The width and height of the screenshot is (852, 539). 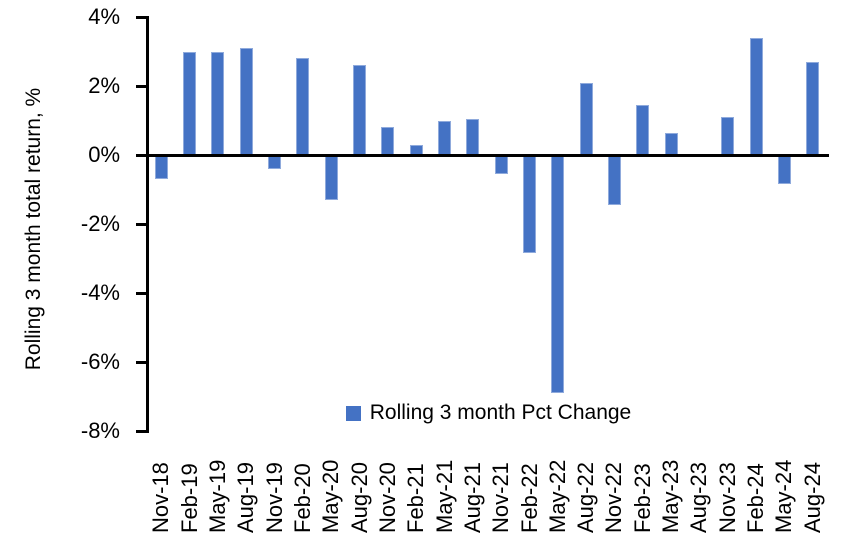 I want to click on x-tick-label: May-20, so click(x=331, y=496).